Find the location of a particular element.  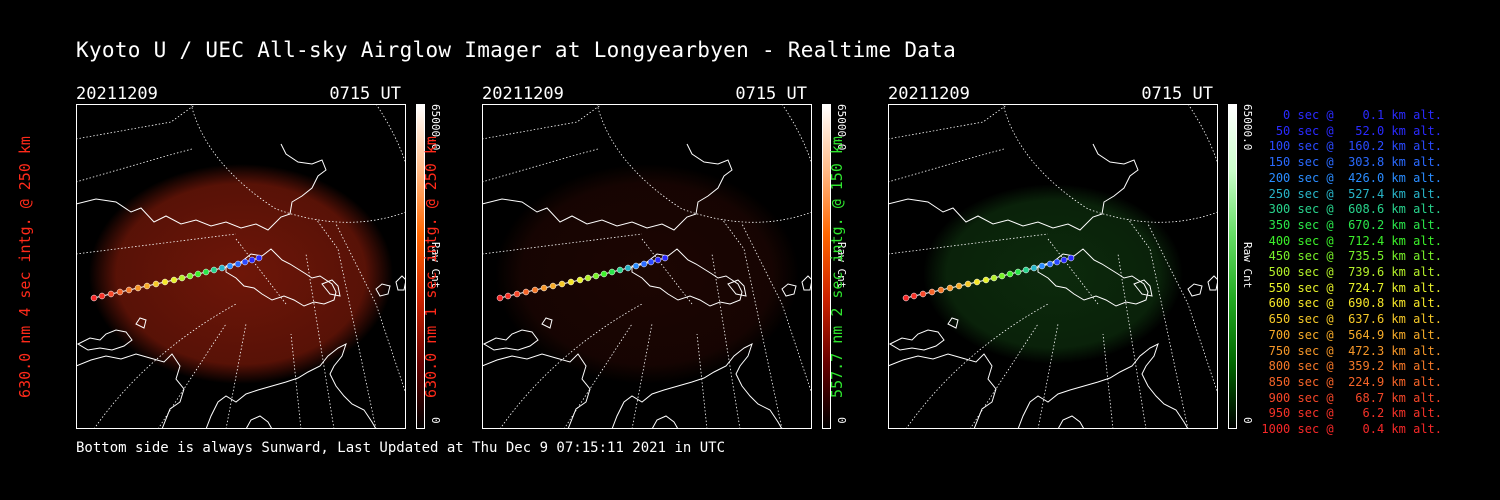

panel-ylabel: 630.0 nm 4 sec intg. @ 250 km is located at coordinates (25, 267).